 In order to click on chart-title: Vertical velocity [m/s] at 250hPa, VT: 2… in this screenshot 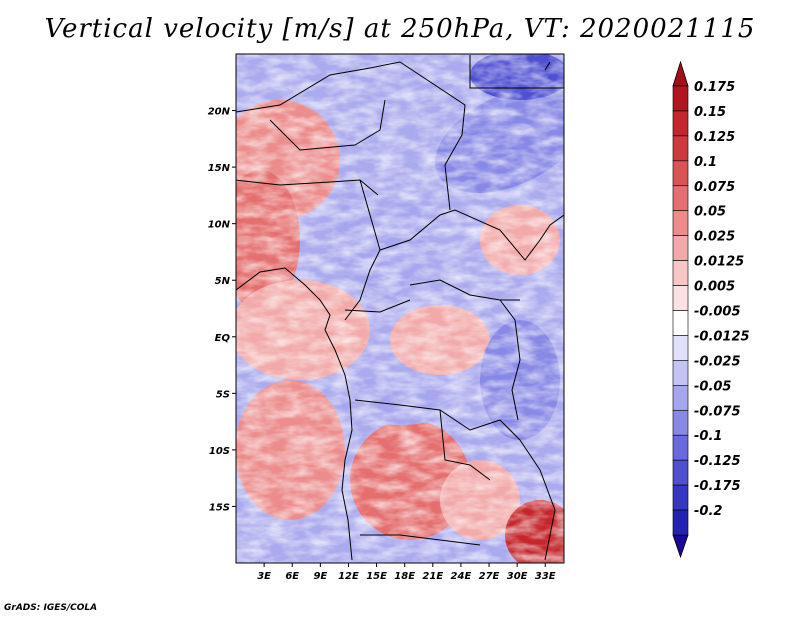, I will do `click(400, 29)`.